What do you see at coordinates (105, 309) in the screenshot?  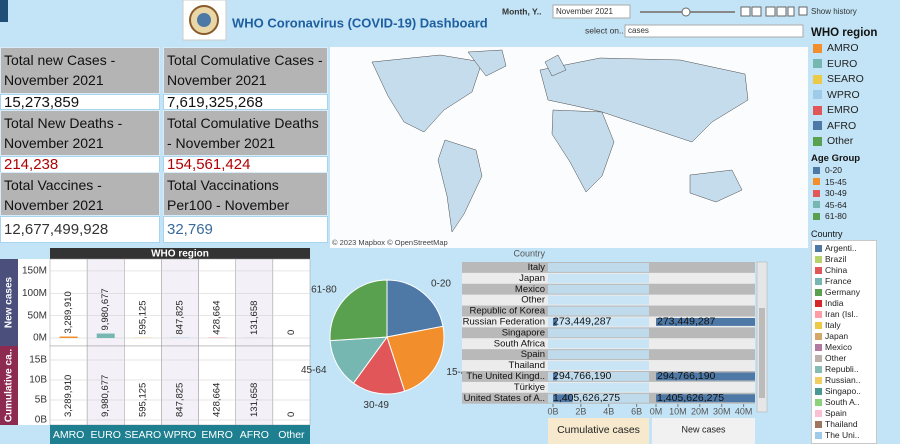 I see `value-label: 9,980,677` at bounding box center [105, 309].